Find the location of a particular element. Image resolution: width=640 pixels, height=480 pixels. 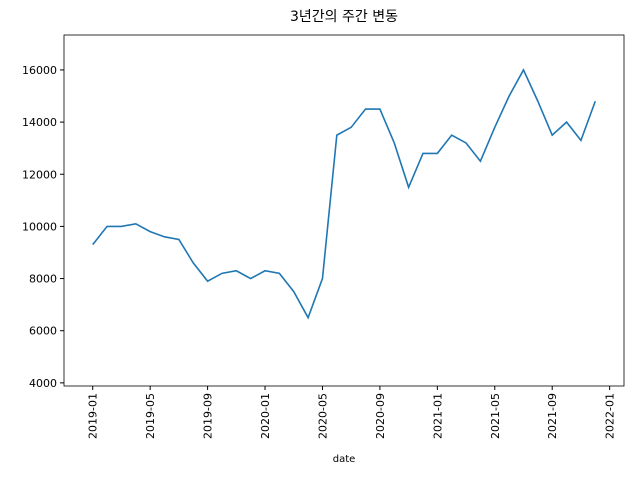

y-tick-label: 12000 is located at coordinates (39, 174).